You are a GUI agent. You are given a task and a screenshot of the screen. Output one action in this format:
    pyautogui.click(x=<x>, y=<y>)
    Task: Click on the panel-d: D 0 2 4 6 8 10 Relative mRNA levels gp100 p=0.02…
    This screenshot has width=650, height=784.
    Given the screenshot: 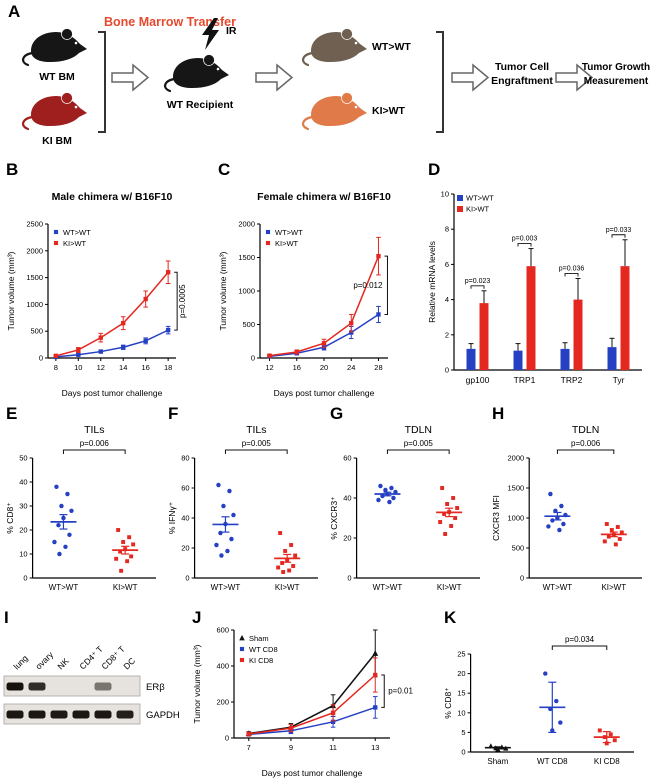 What is the action you would take?
    pyautogui.click(x=537, y=283)
    